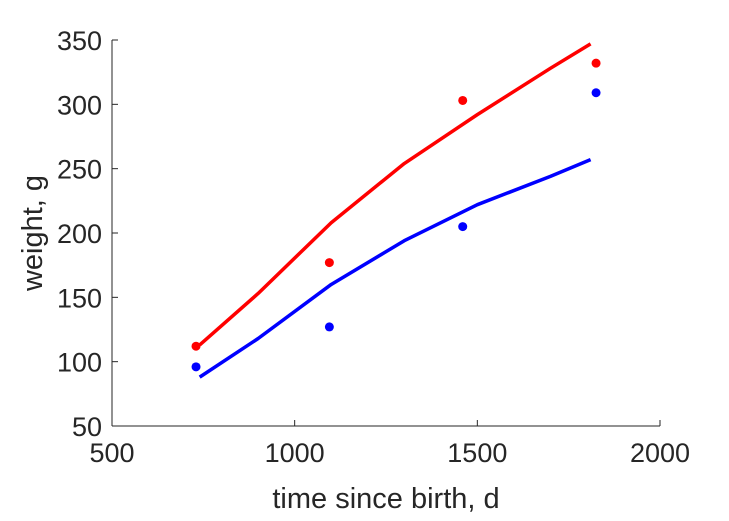  What do you see at coordinates (79, 170) in the screenshot?
I see `y-tick-label: 250` at bounding box center [79, 170].